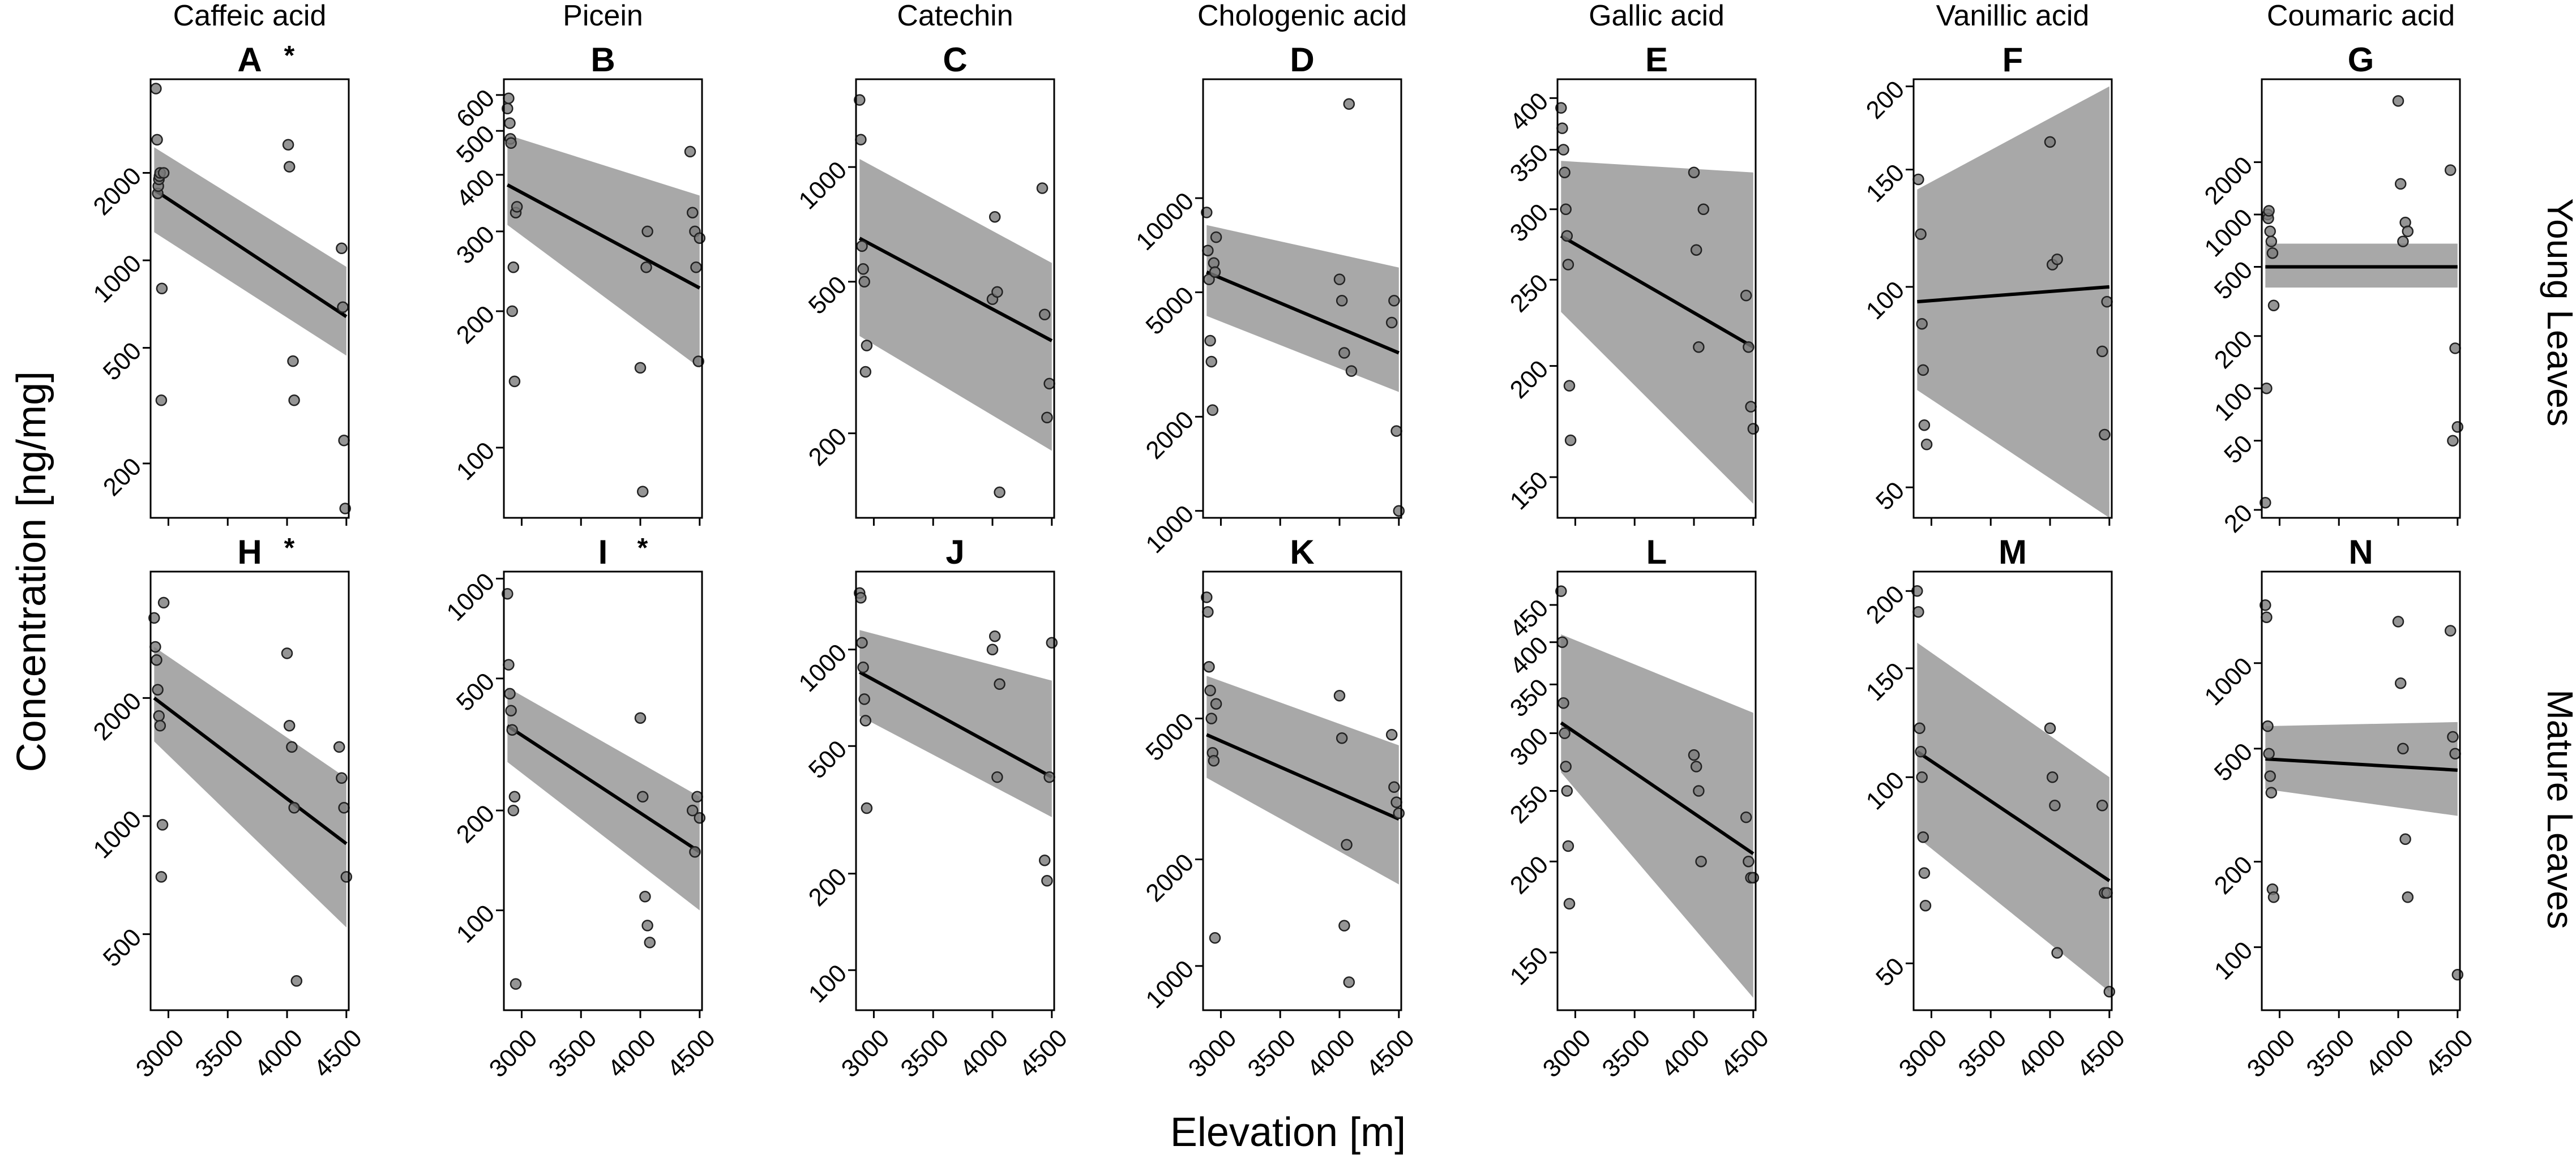  I want to click on panel-m: 50 100 150 200 3000 3500 4000 4500 M, so click(1995, 808).